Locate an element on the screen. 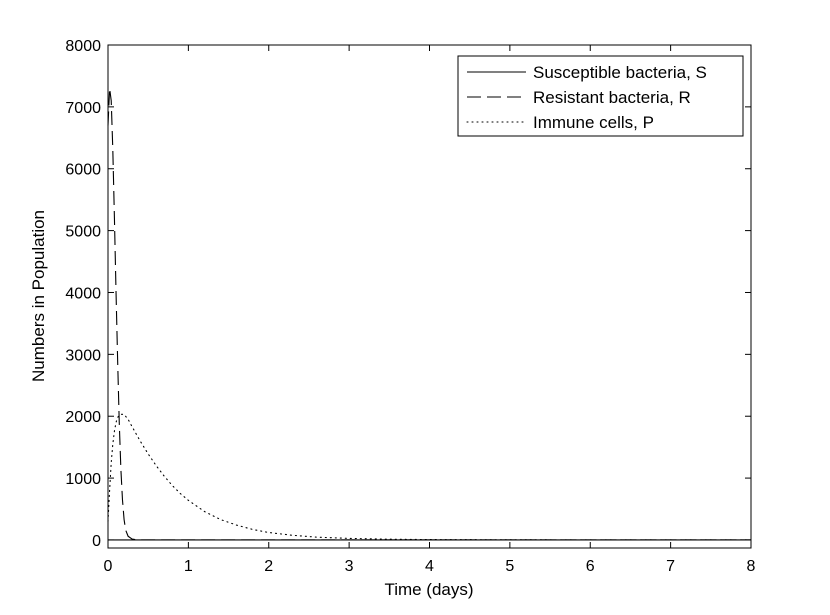  y-tick-label: 7000 is located at coordinates (83, 108).